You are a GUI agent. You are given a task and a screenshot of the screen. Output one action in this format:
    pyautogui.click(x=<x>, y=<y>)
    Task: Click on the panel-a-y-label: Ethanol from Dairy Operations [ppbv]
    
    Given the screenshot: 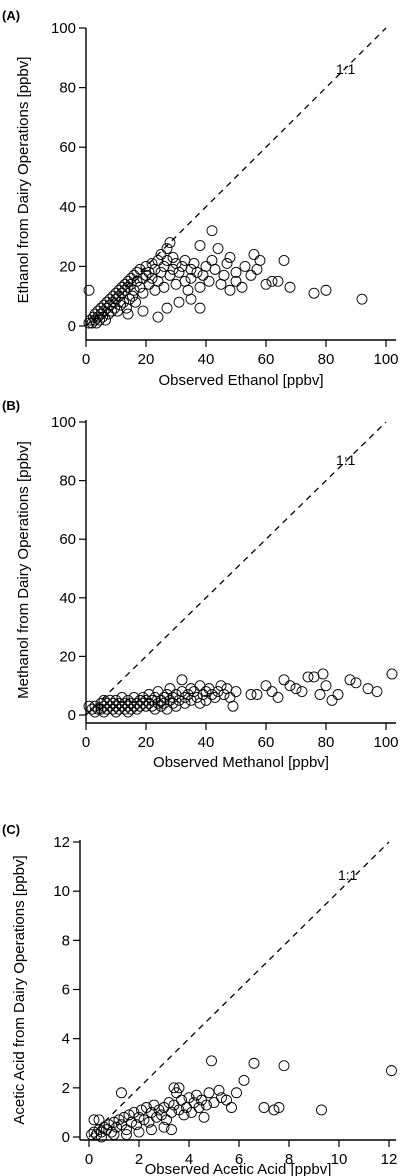 What is the action you would take?
    pyautogui.click(x=23, y=180)
    